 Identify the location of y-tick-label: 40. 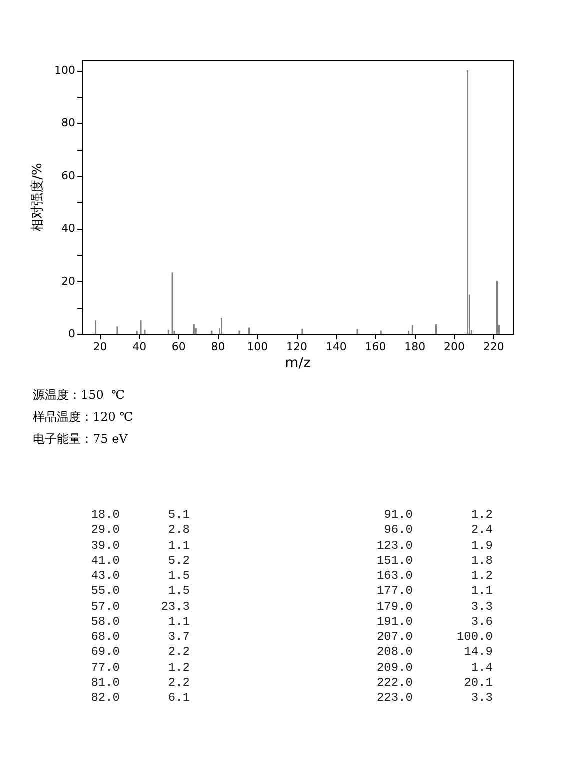
(69, 229).